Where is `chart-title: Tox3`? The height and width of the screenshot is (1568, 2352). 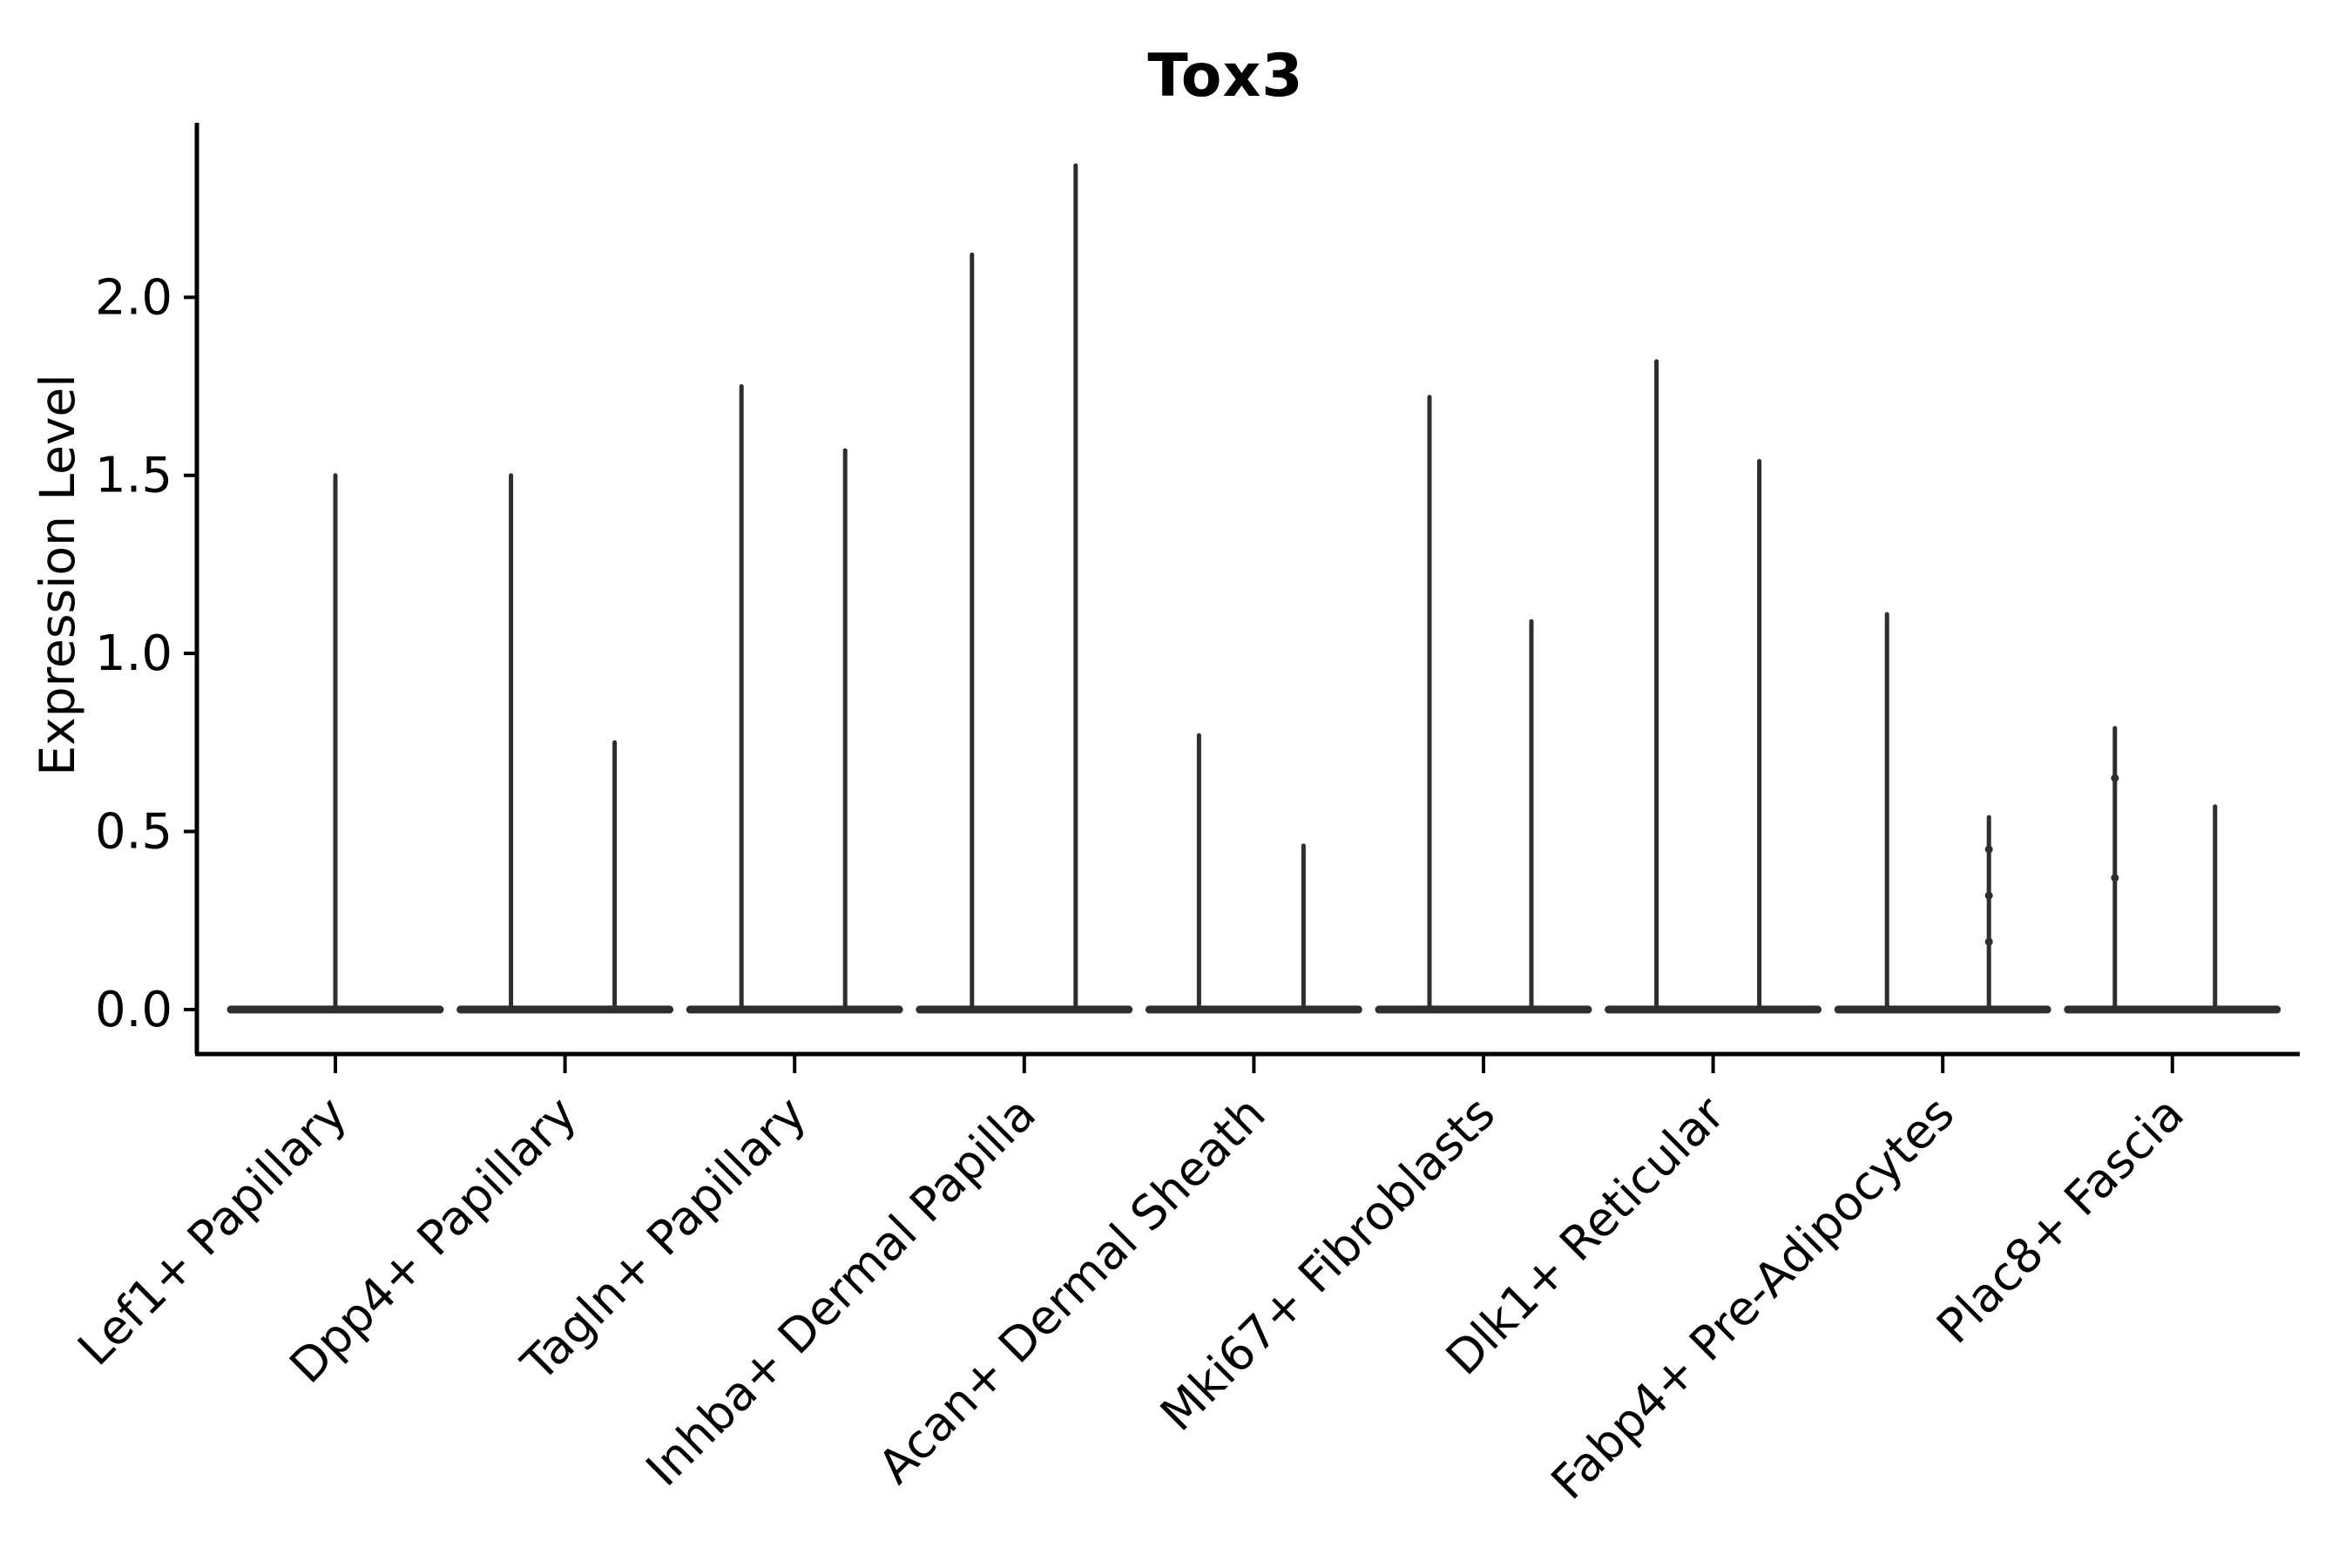 chart-title: Tox3 is located at coordinates (1225, 76).